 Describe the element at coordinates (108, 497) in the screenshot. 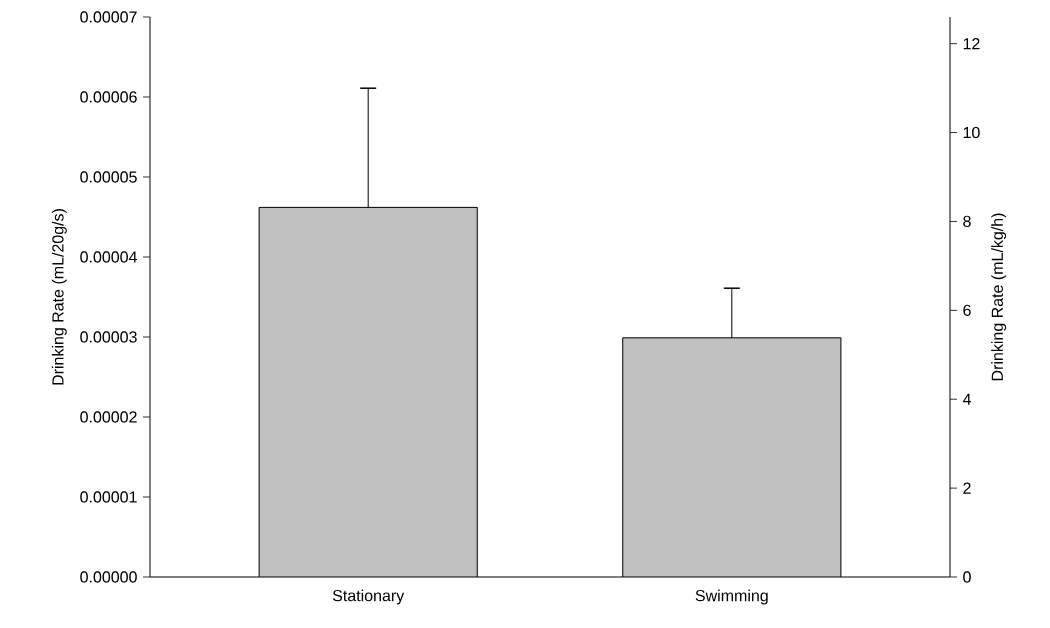

I see `y-tick-label: 0.00001` at that location.